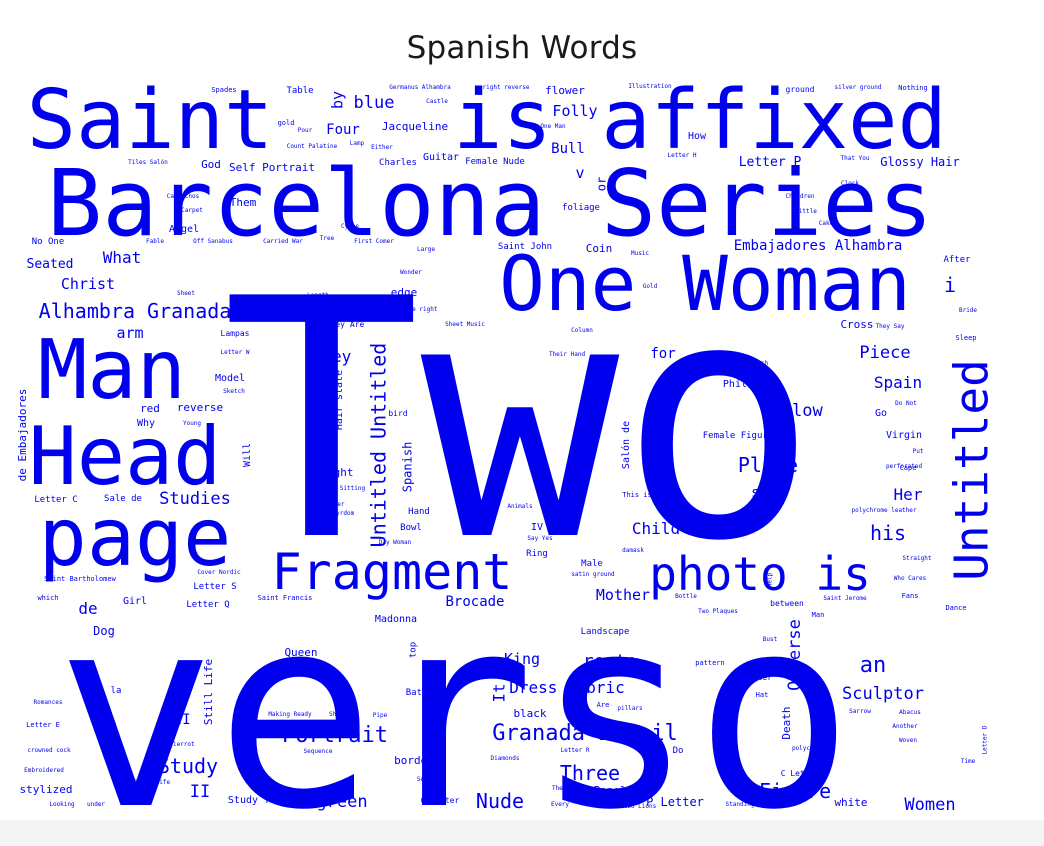 Image resolution: width=1044 pixels, height=846 pixels. I want to click on word-put: Put, so click(918, 451).